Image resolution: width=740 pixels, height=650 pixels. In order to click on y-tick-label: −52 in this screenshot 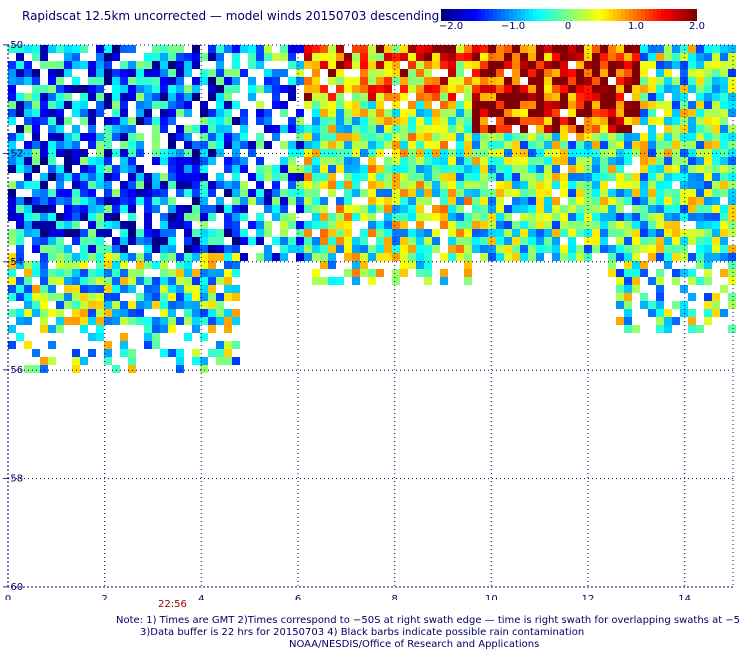, I will do `click(12, 153)`.